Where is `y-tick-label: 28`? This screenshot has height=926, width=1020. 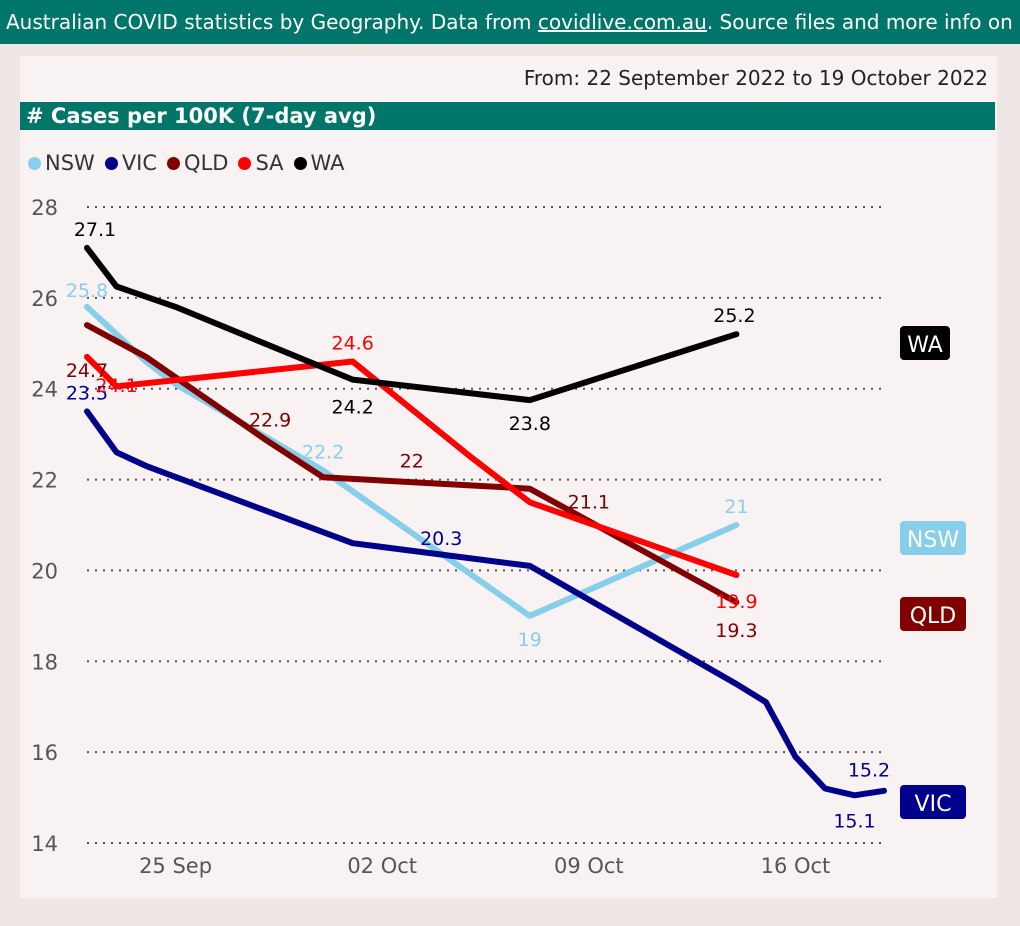 y-tick-label: 28 is located at coordinates (44, 208).